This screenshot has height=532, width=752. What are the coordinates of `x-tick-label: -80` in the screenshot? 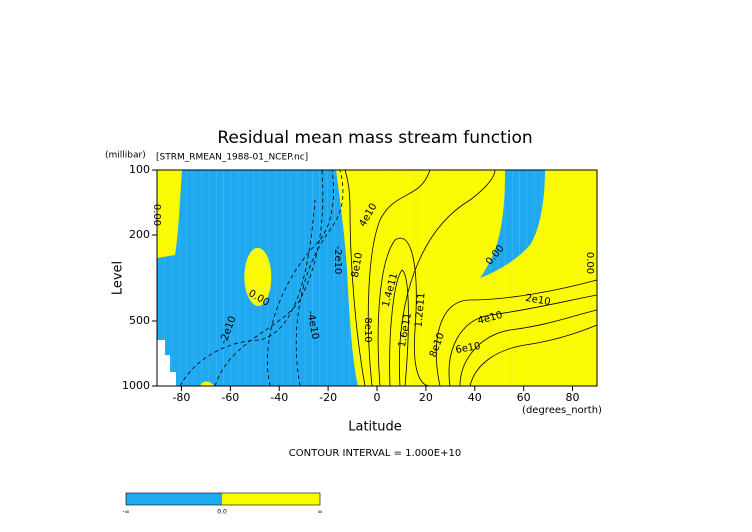 It's located at (181, 397).